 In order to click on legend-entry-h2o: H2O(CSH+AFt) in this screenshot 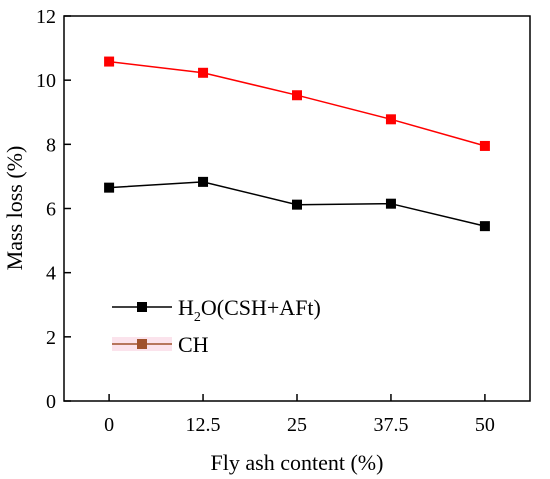, I will do `click(216, 310)`.